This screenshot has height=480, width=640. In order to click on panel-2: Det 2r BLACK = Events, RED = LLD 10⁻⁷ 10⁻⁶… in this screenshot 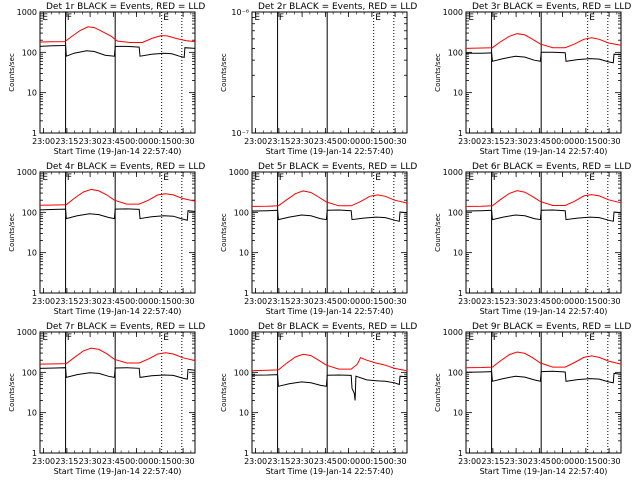, I will do `click(318, 79)`.